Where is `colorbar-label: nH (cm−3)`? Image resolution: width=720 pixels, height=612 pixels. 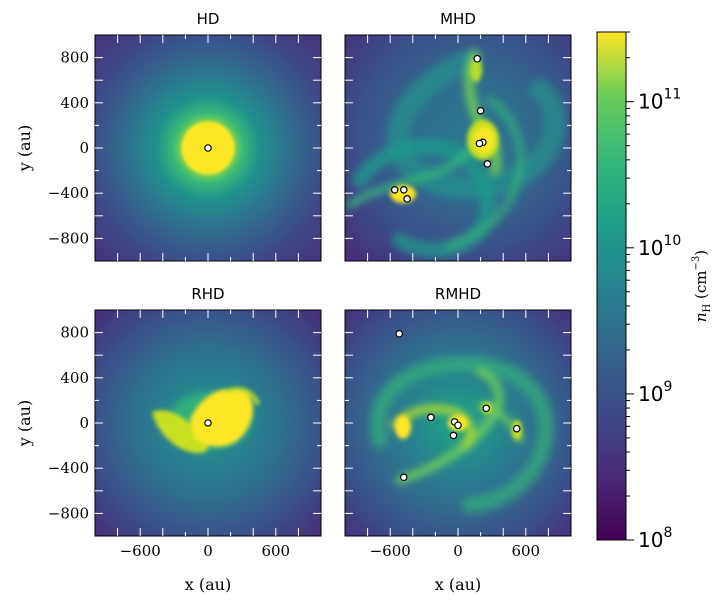
colorbar-label: nH (cm−3) is located at coordinates (702, 286).